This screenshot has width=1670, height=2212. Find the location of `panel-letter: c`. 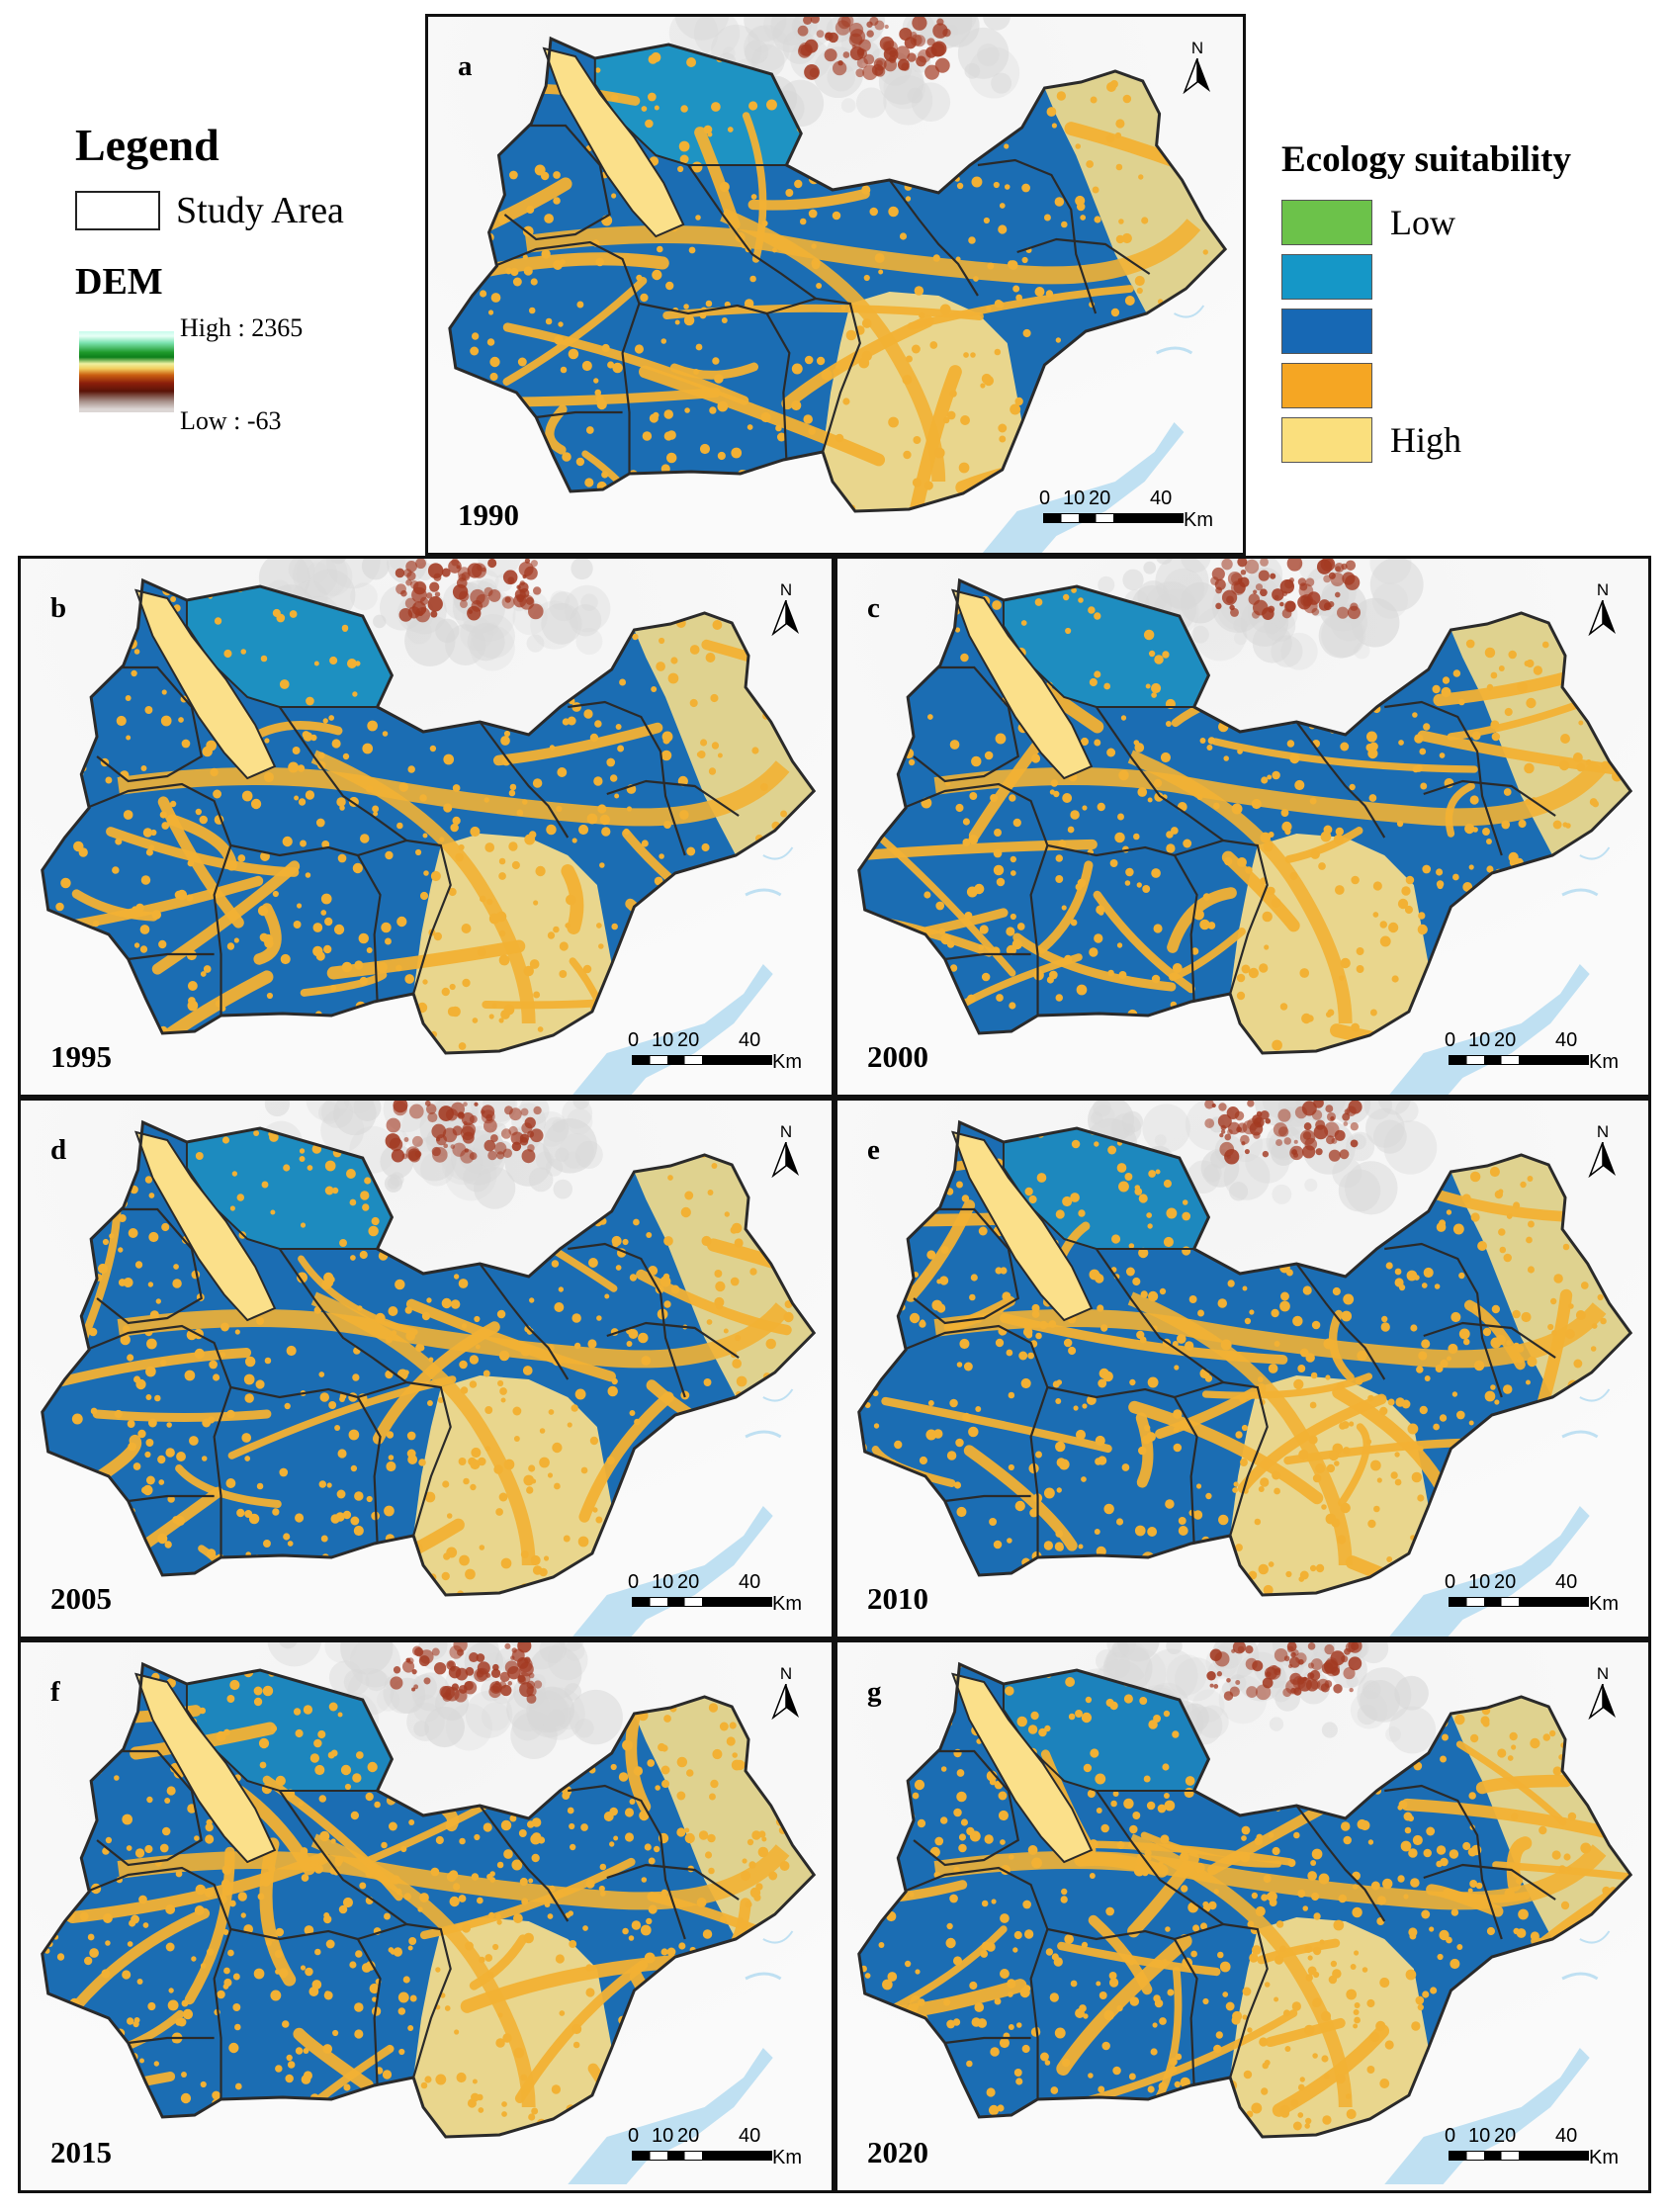

panel-letter: c is located at coordinates (873, 608).